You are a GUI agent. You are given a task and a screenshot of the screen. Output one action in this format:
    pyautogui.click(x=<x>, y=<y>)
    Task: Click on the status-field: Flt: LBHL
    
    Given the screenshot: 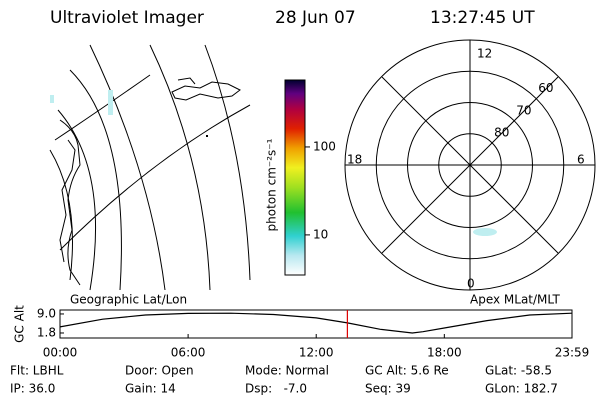 What is the action you would take?
    pyautogui.click(x=37, y=371)
    